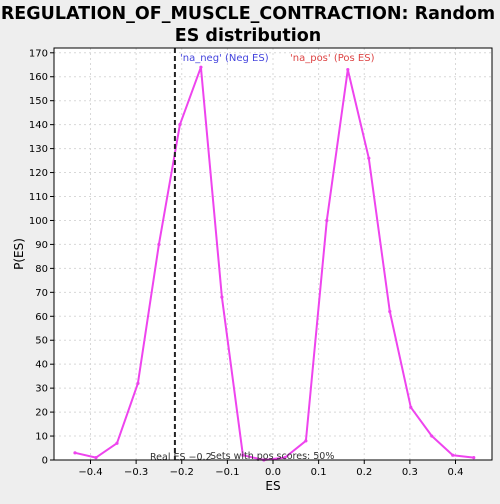 This screenshot has width=500, height=504. Describe the element at coordinates (182, 472) in the screenshot. I see `x-tick-label: −0.2` at that location.